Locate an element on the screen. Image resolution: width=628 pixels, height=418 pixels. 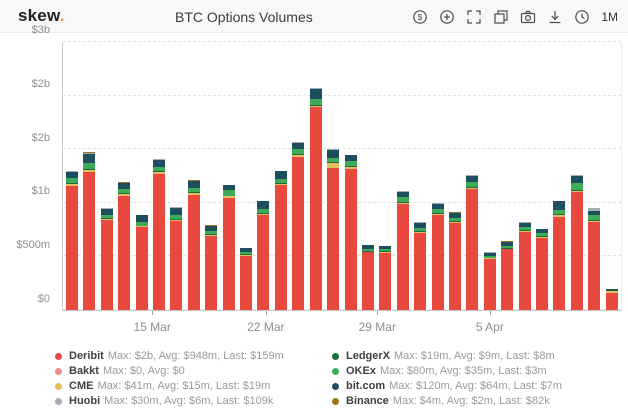
legend-stats: Max: $120m, Avg: $64m, Last: $7m is located at coordinates (475, 386).